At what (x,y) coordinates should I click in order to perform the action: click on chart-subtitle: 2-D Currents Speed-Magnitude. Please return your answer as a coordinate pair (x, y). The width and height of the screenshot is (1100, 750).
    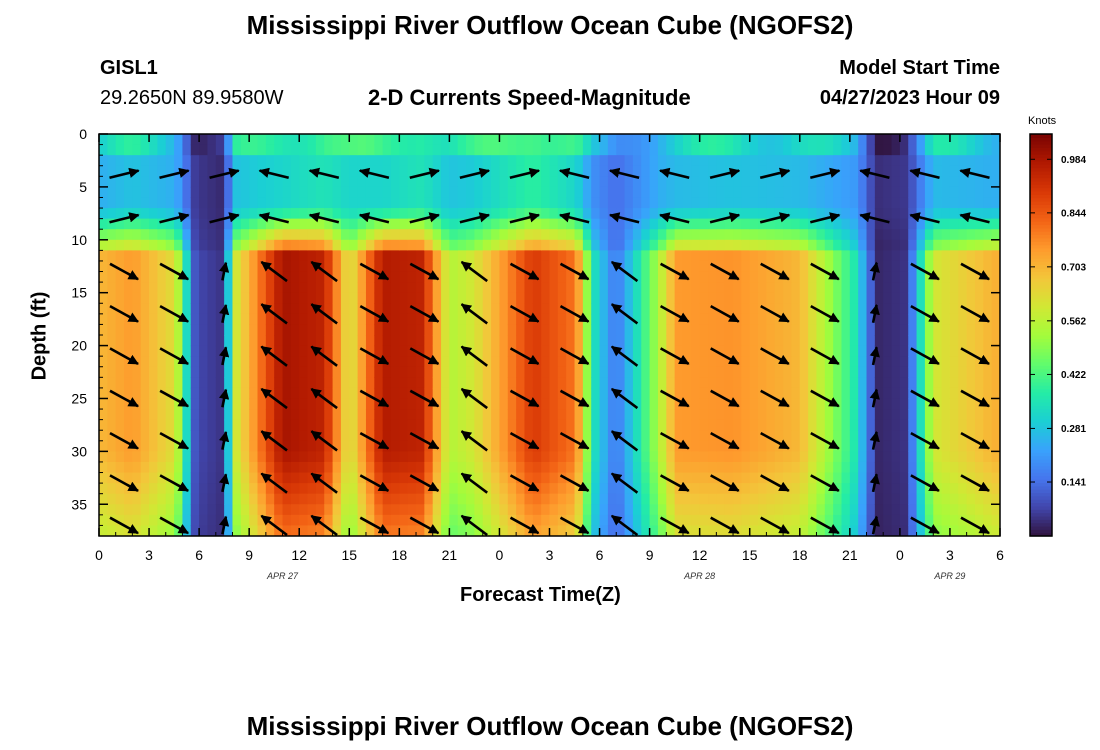
    Looking at the image, I should click on (529, 97).